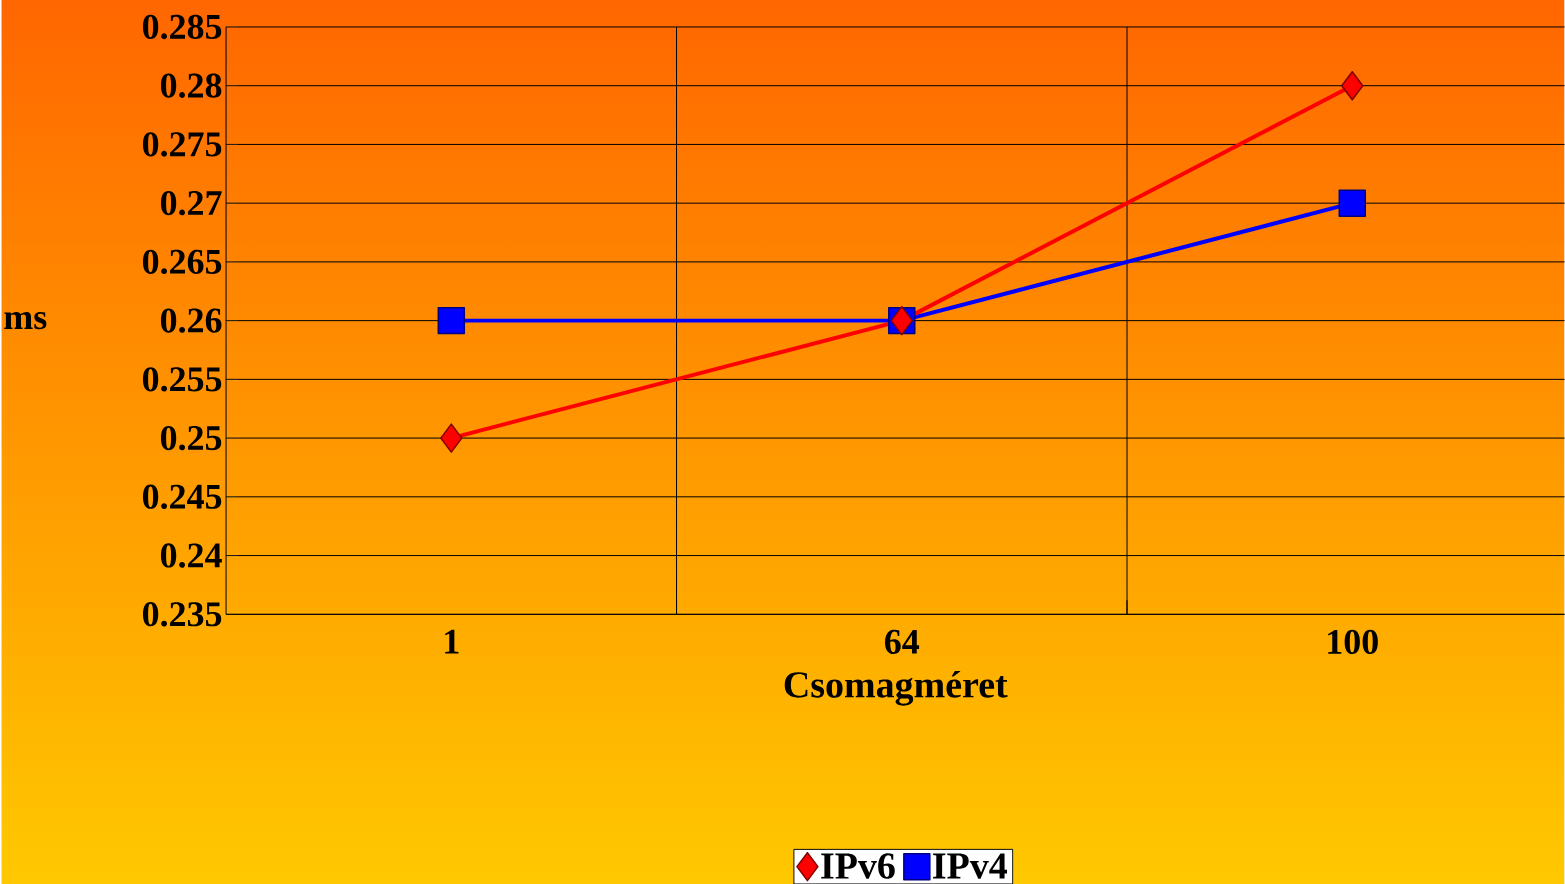 The height and width of the screenshot is (884, 1565). Describe the element at coordinates (452, 641) in the screenshot. I see `x-tick-label: 1` at that location.